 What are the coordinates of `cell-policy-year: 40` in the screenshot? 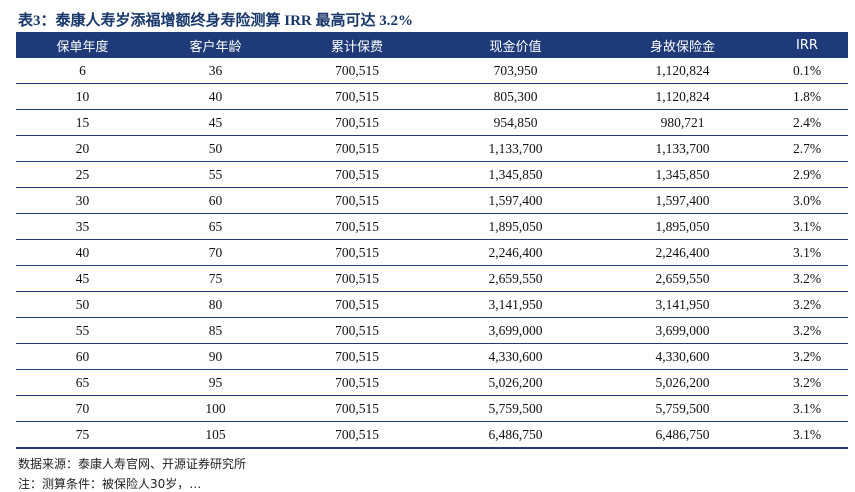 It's located at (82, 252).